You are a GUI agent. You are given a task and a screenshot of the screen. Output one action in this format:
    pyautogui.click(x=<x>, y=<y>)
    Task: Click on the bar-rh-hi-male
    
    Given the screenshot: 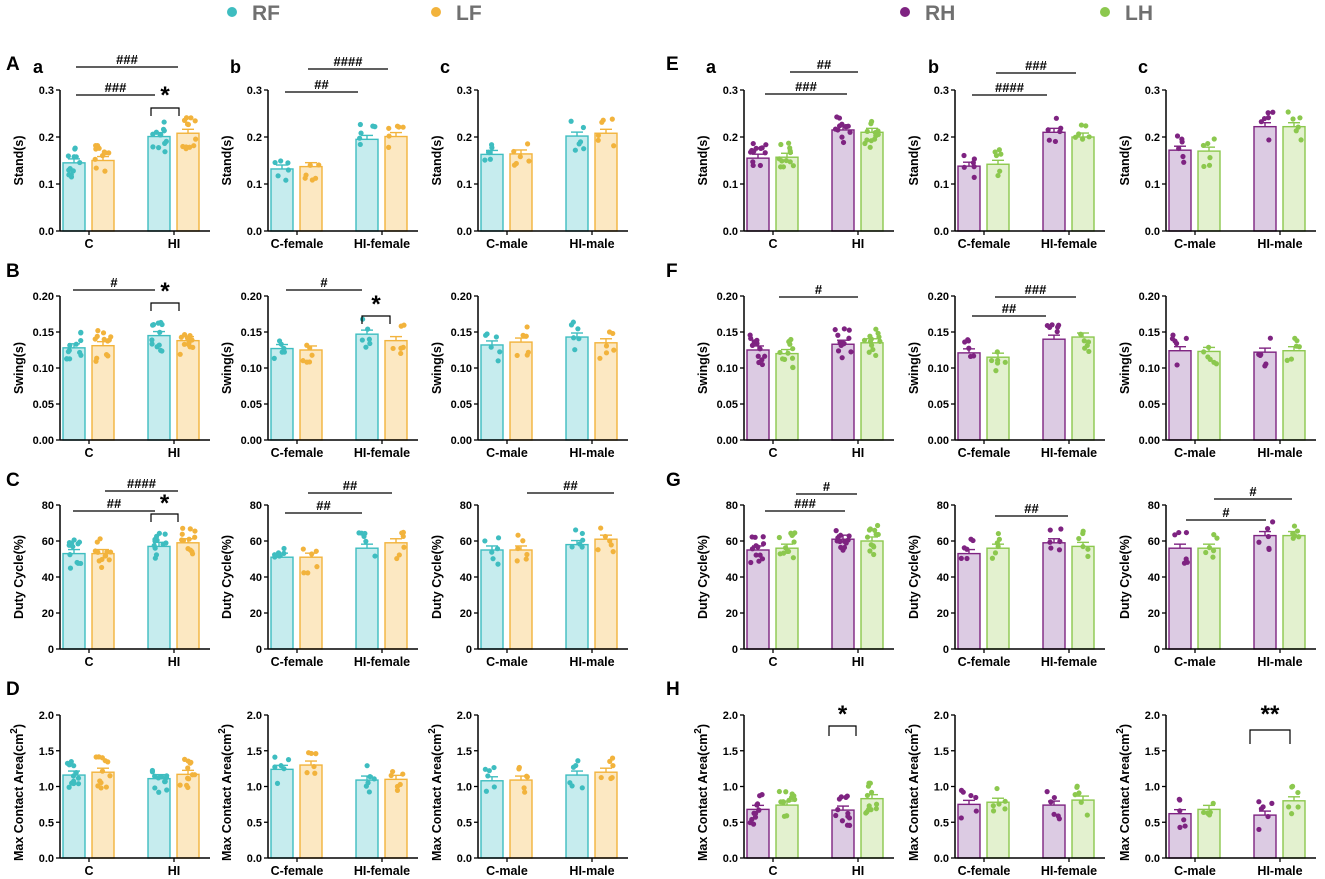 What is the action you would take?
    pyautogui.click(x=1265, y=836)
    